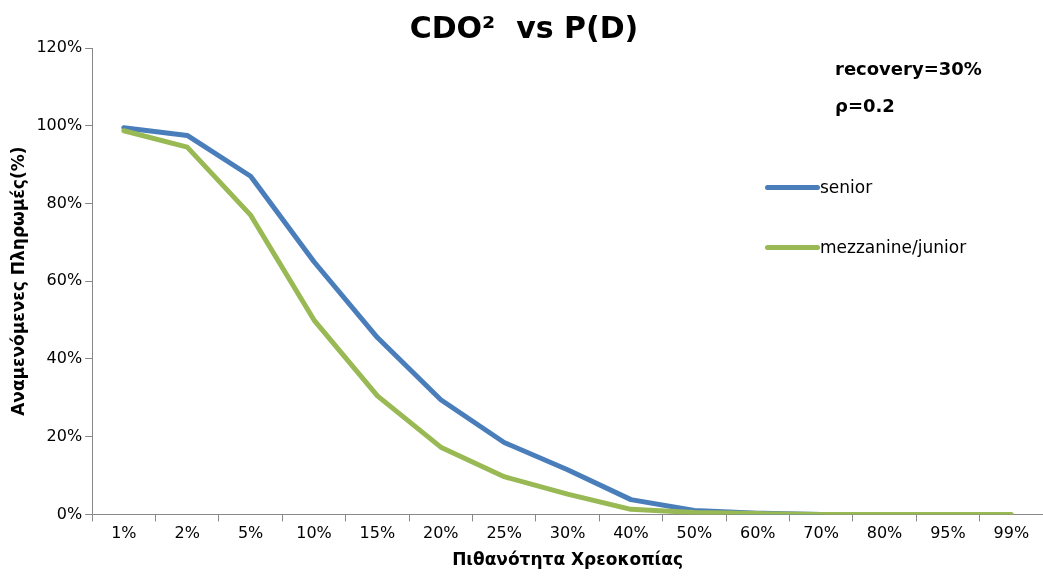  I want to click on x-tick-label: 5%, so click(250, 533).